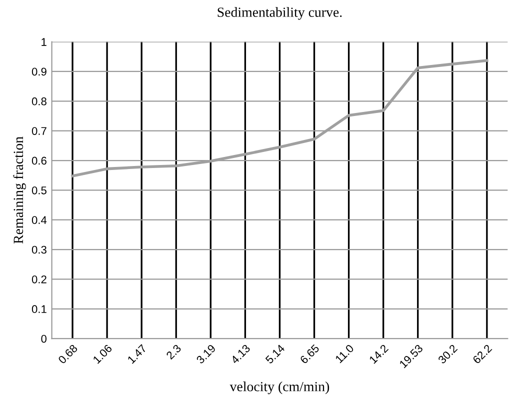 The width and height of the screenshot is (518, 418). Describe the element at coordinates (344, 354) in the screenshot. I see `x-tick-label: 11.0` at that location.